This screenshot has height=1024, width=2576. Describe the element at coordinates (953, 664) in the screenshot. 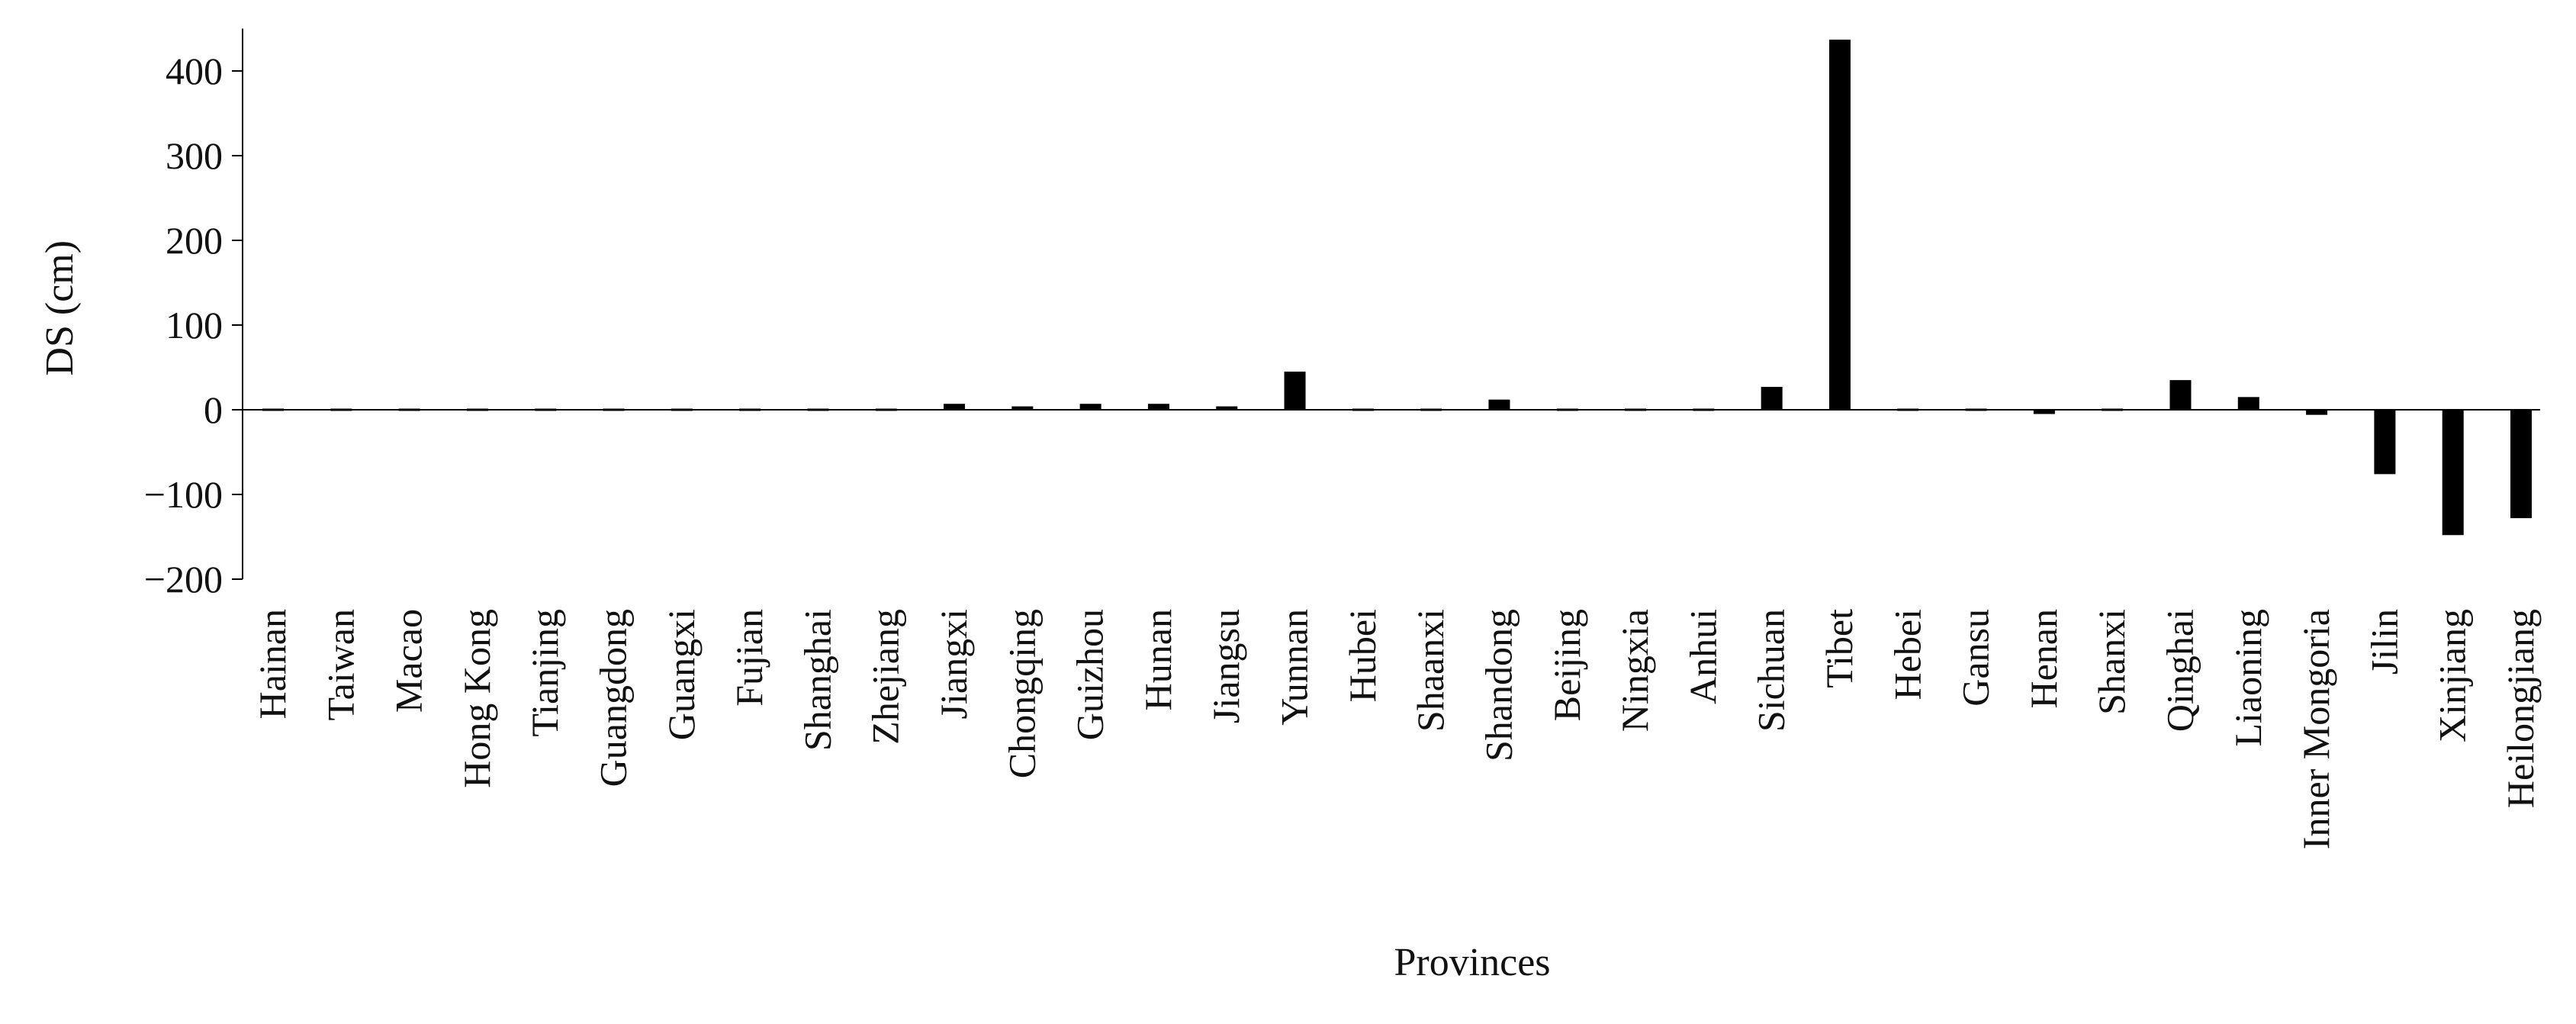

I see `category-label: Jiangxi` at that location.